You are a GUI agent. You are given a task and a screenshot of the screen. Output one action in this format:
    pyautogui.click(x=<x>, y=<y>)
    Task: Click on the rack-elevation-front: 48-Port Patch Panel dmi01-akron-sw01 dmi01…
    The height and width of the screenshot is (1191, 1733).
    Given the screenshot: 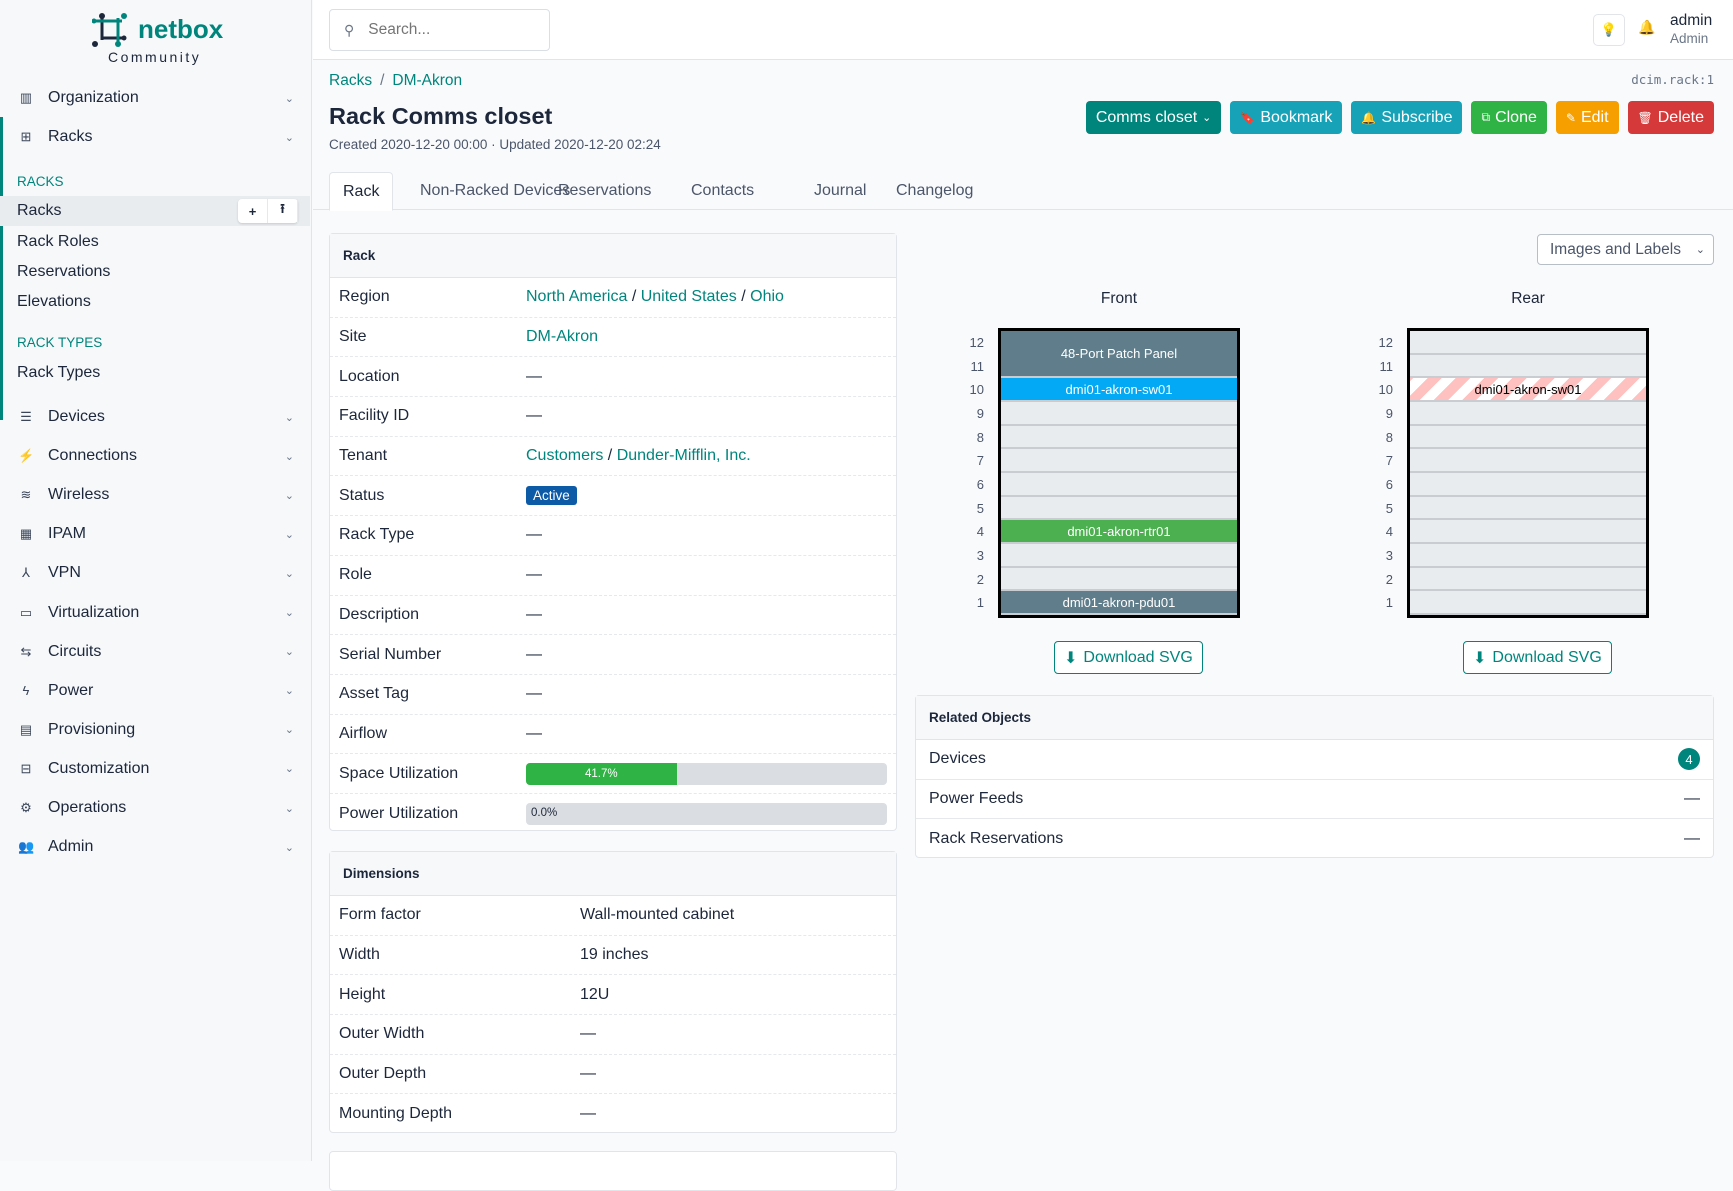 What is the action you would take?
    pyautogui.click(x=1119, y=473)
    